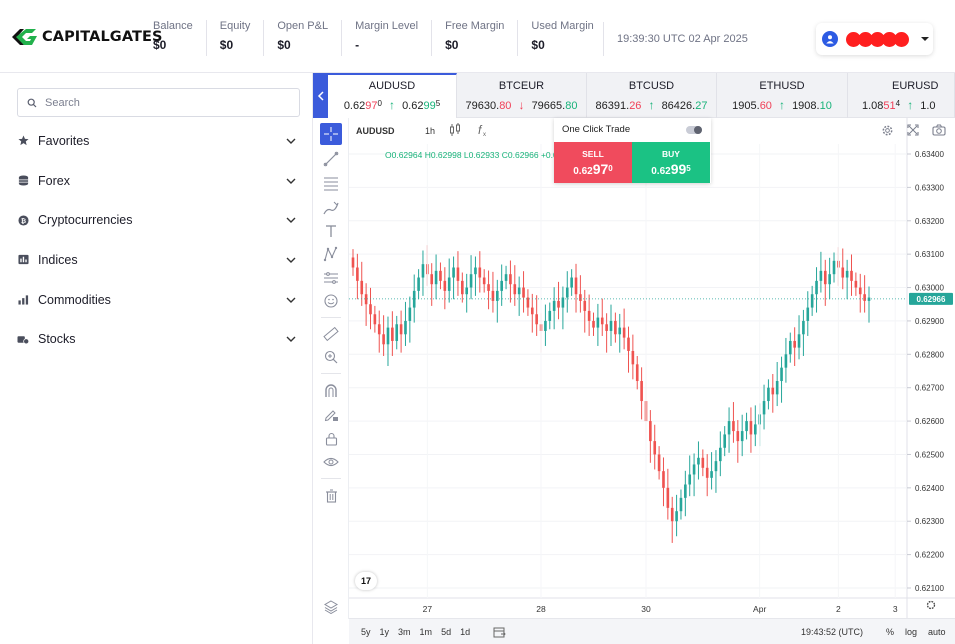  I want to click on percent-scale-toggle: %, so click(890, 632).